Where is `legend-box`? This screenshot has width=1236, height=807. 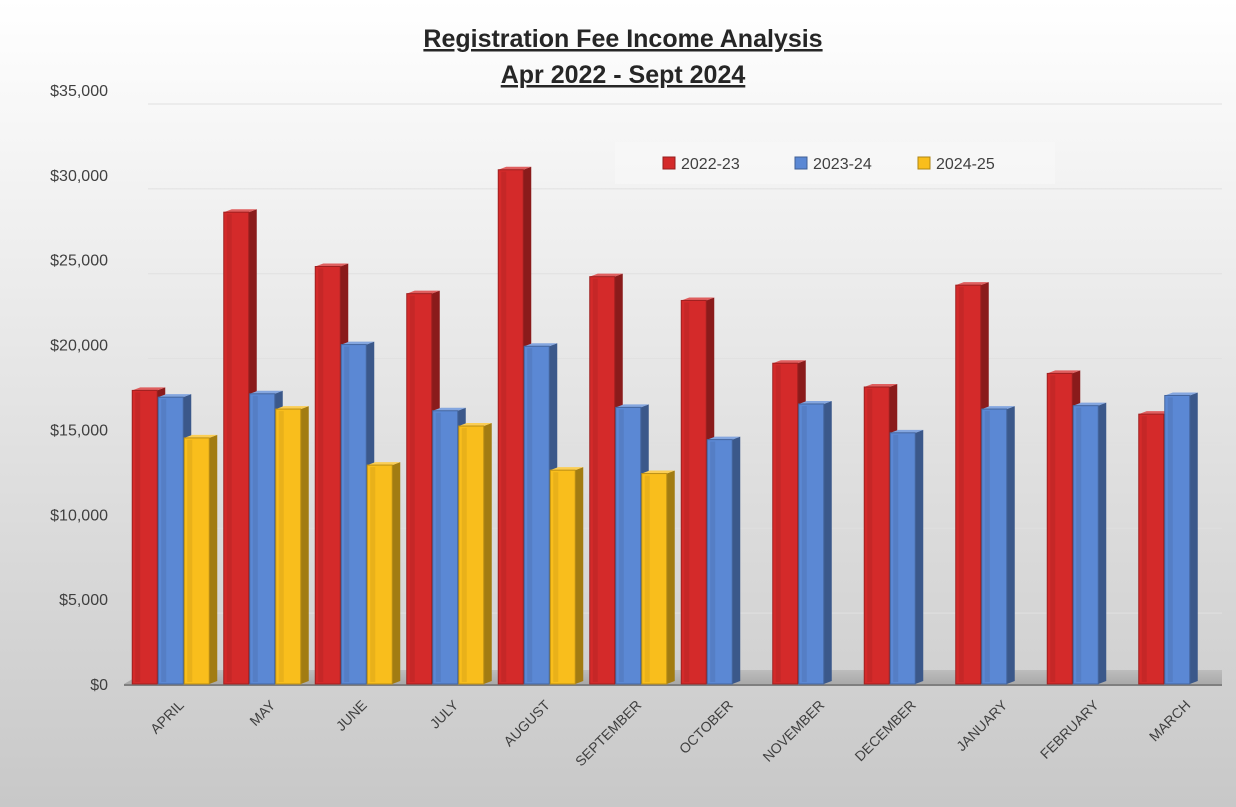
legend-box is located at coordinates (835, 163).